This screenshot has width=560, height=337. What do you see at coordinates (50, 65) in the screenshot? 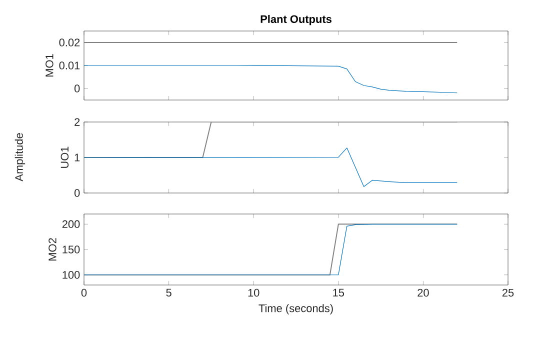
I see `y-axis-title: MO1` at bounding box center [50, 65].